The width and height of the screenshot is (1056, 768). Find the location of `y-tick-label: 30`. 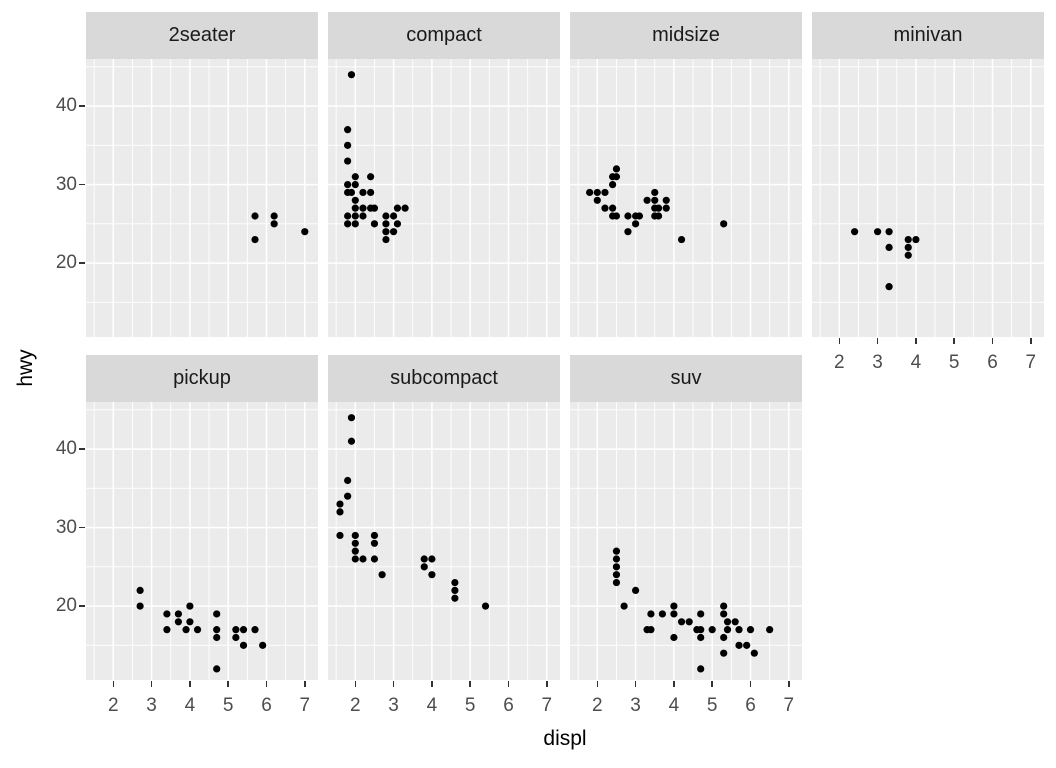

y-tick-label: 30 is located at coordinates (66, 527).